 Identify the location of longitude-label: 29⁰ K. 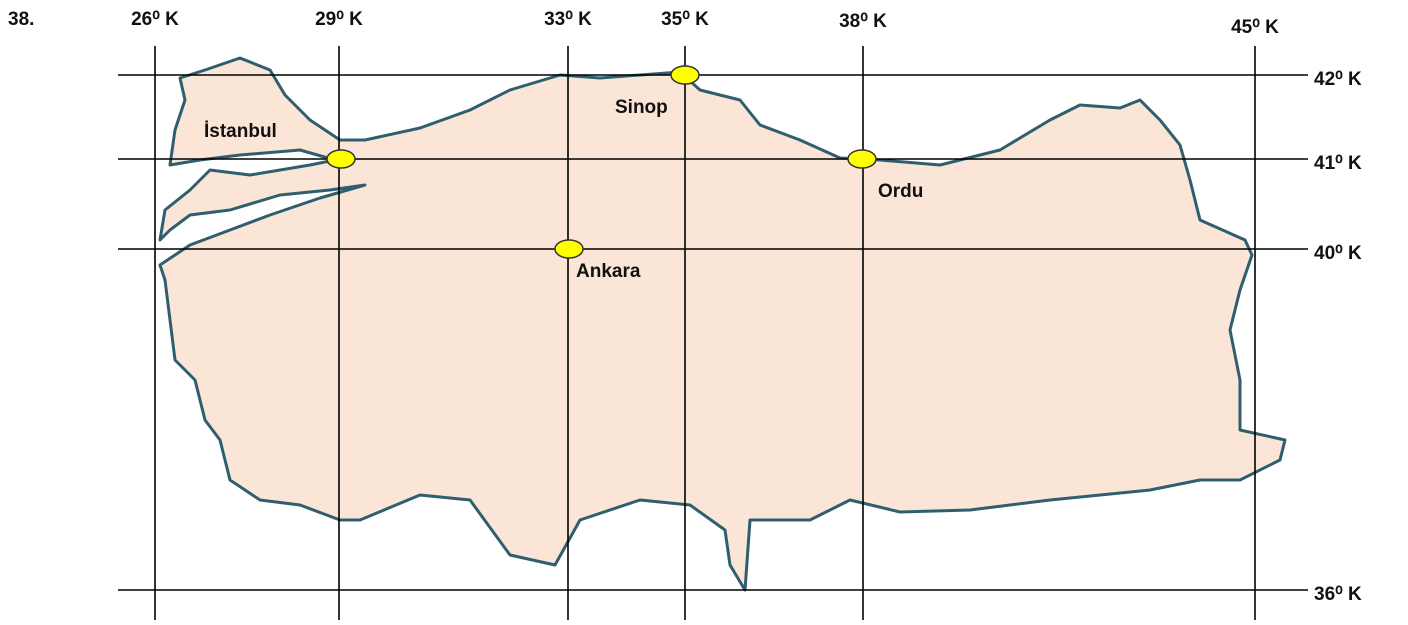
(339, 19).